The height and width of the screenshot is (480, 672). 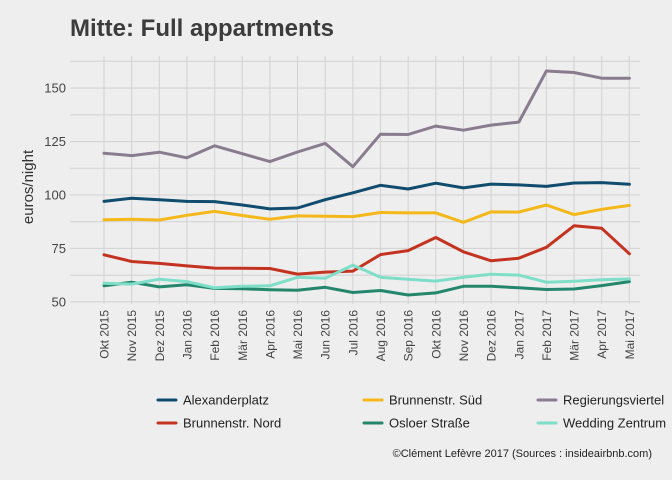 What do you see at coordinates (132, 336) in the screenshot?
I see `x-tick-label: Nov 2015` at bounding box center [132, 336].